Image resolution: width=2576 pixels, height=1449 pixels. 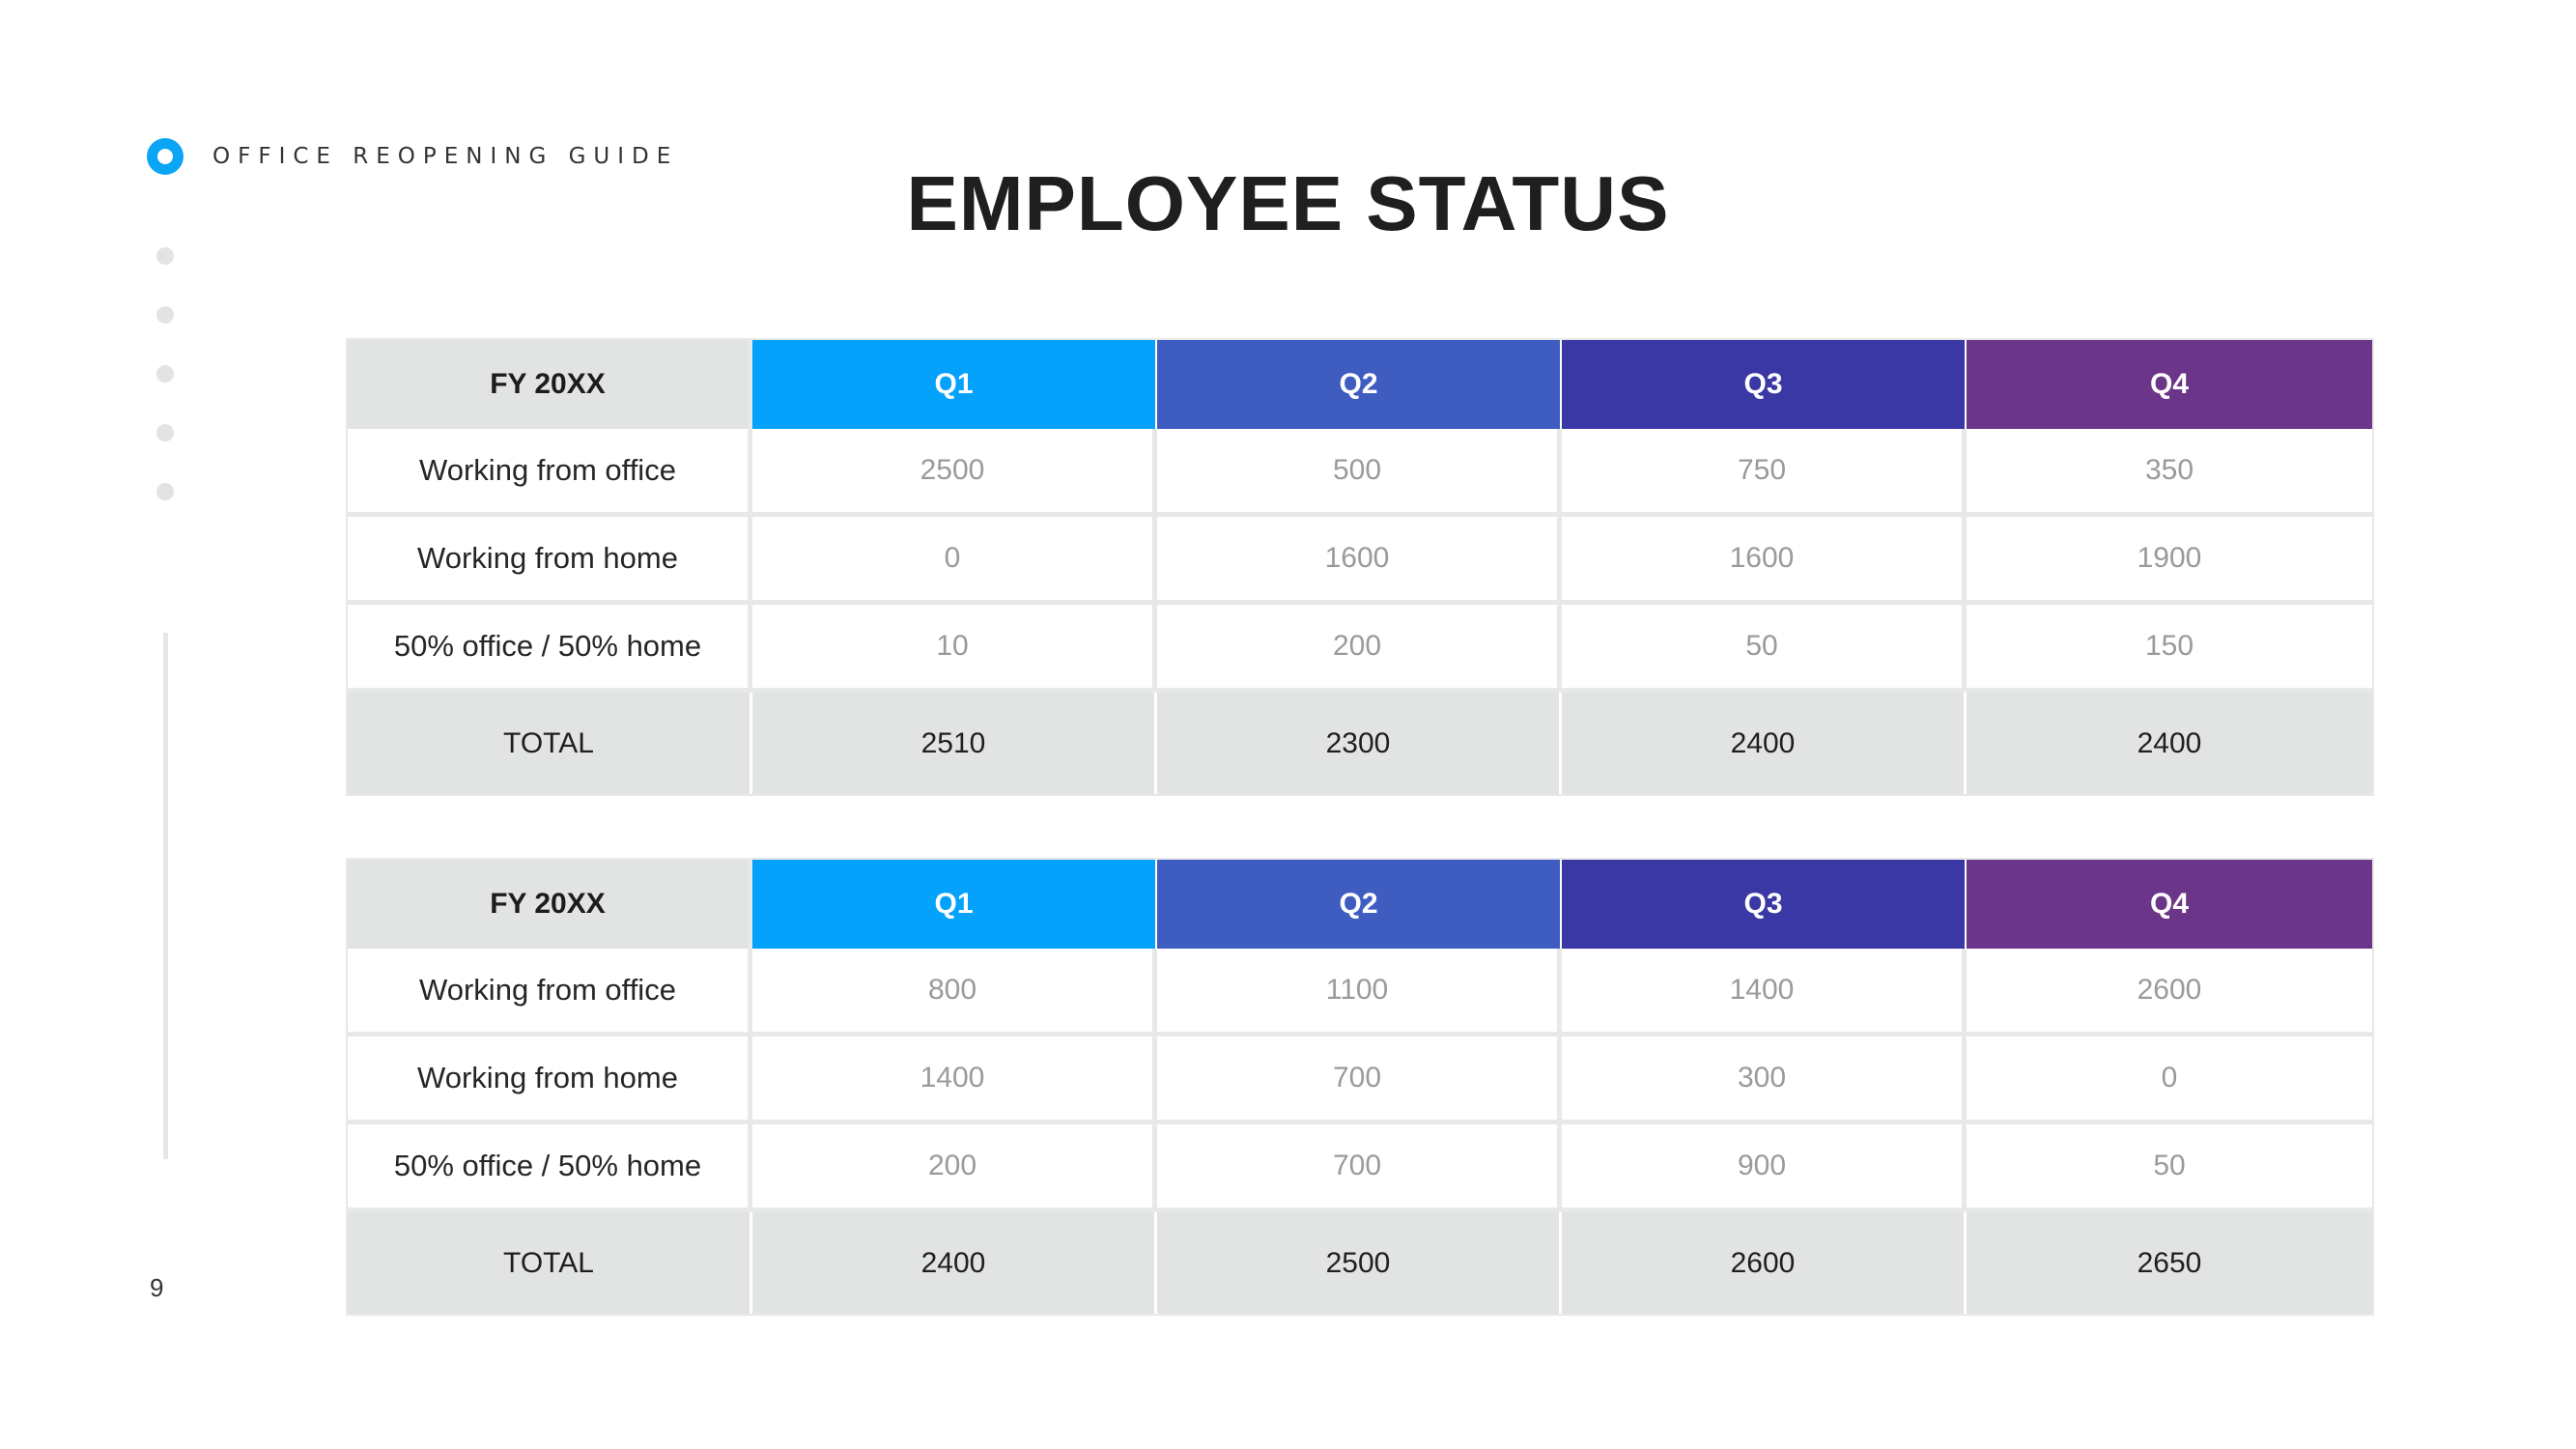 I want to click on table-cell: 150, so click(x=2169, y=649).